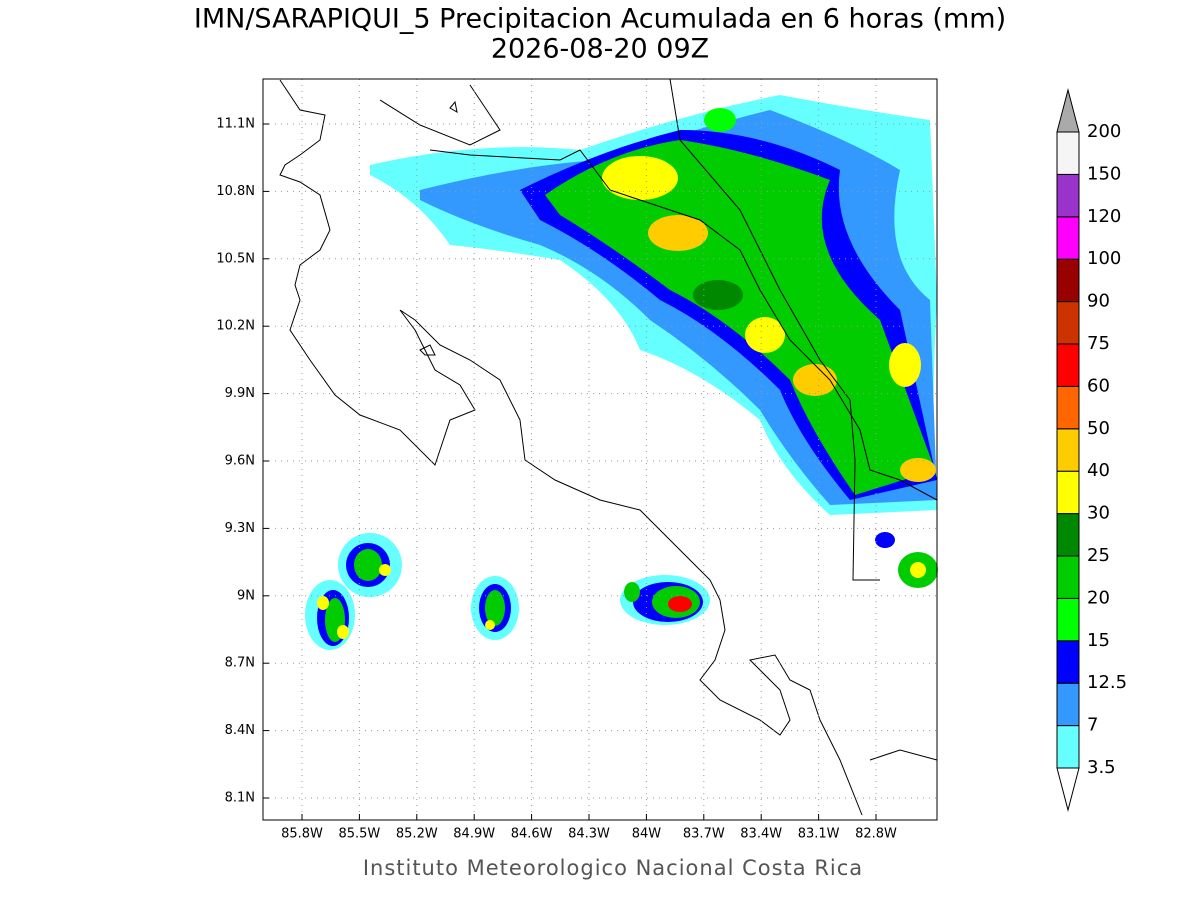 This screenshot has height=900, width=1200. I want to click on colorbar-label: 60, so click(1098, 385).